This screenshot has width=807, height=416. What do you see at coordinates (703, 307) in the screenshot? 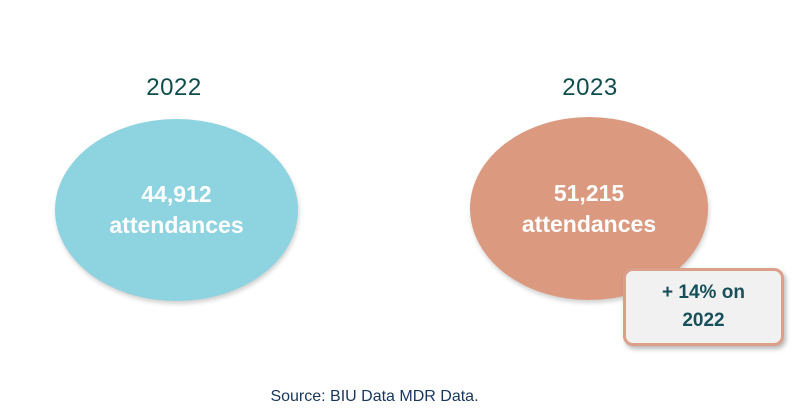
I see `change-callout-box: + 14% on 2022` at bounding box center [703, 307].